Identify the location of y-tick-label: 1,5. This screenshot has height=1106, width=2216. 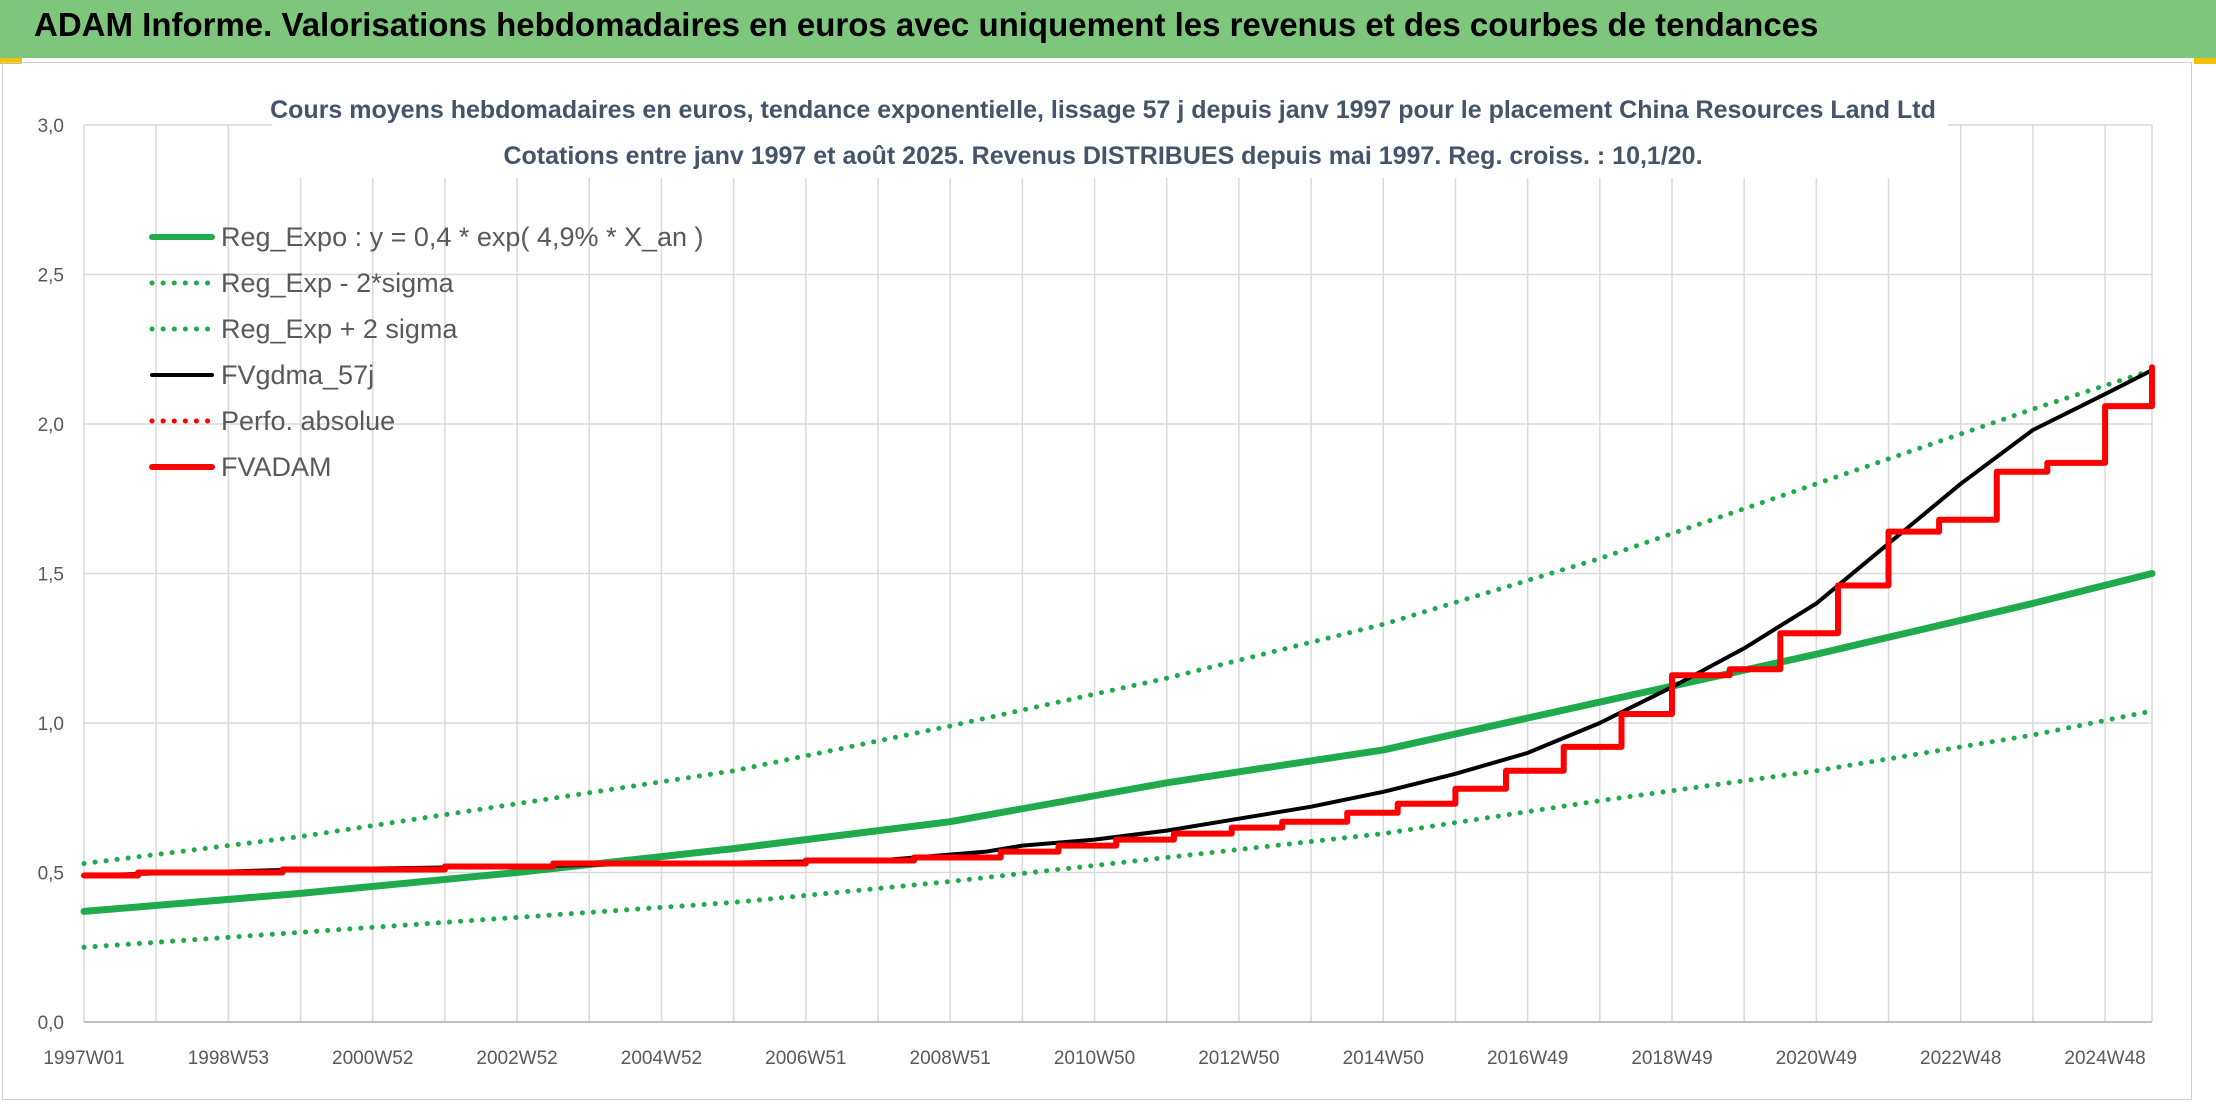
(51, 575).